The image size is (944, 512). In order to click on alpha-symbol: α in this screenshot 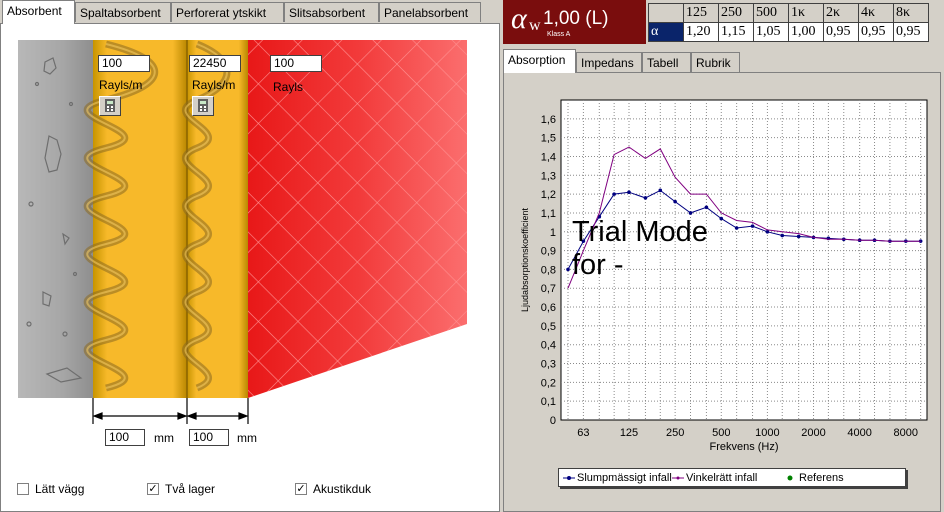, I will do `click(519, 18)`.